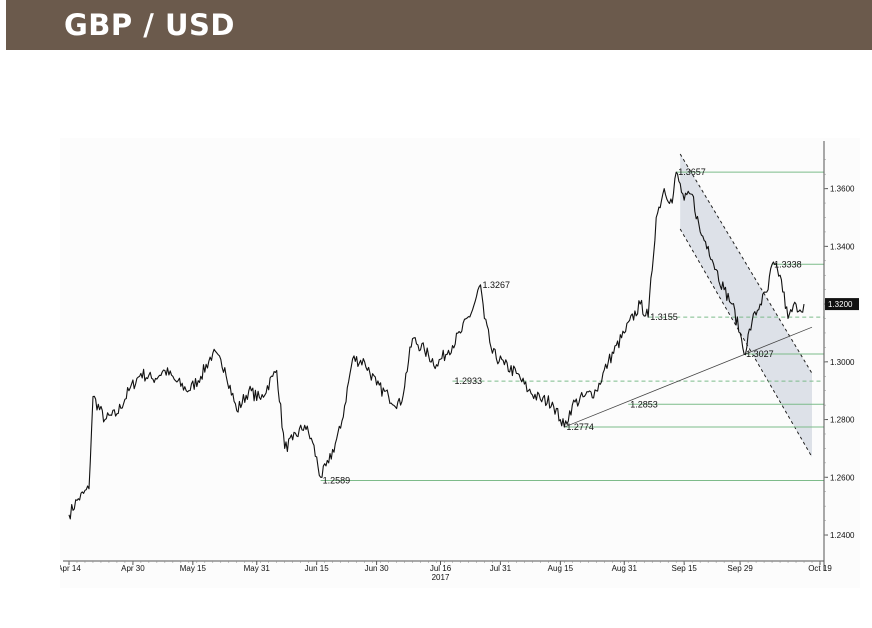 This screenshot has height=628, width=872. What do you see at coordinates (746, 263) in the screenshot?
I see `channel-upper-line` at bounding box center [746, 263].